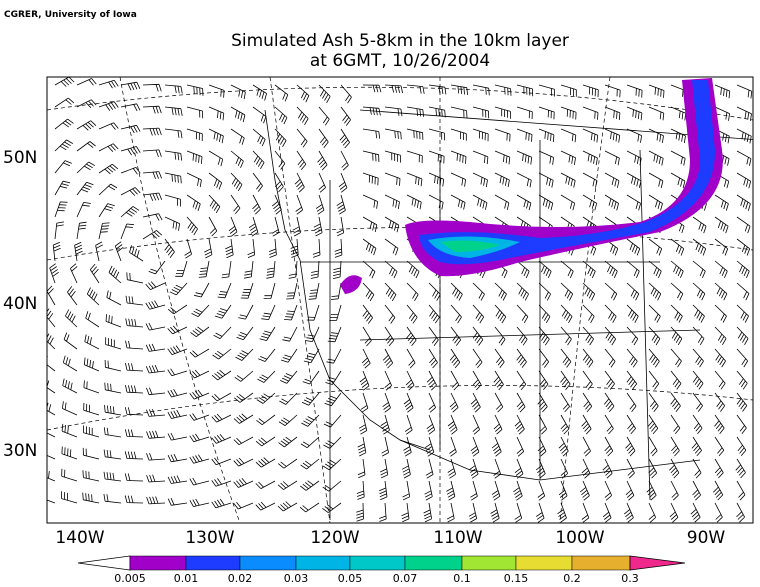  What do you see at coordinates (186, 578) in the screenshot?
I see `colorbar-label: 0.01` at bounding box center [186, 578].